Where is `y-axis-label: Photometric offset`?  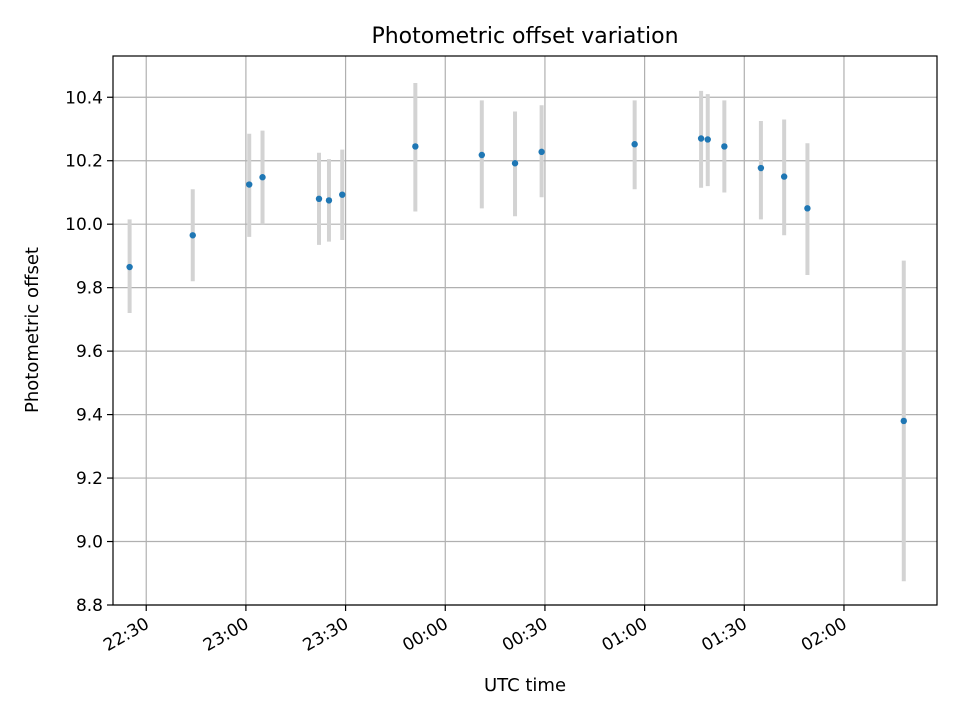
y-axis-label: Photometric offset is located at coordinates (32, 330).